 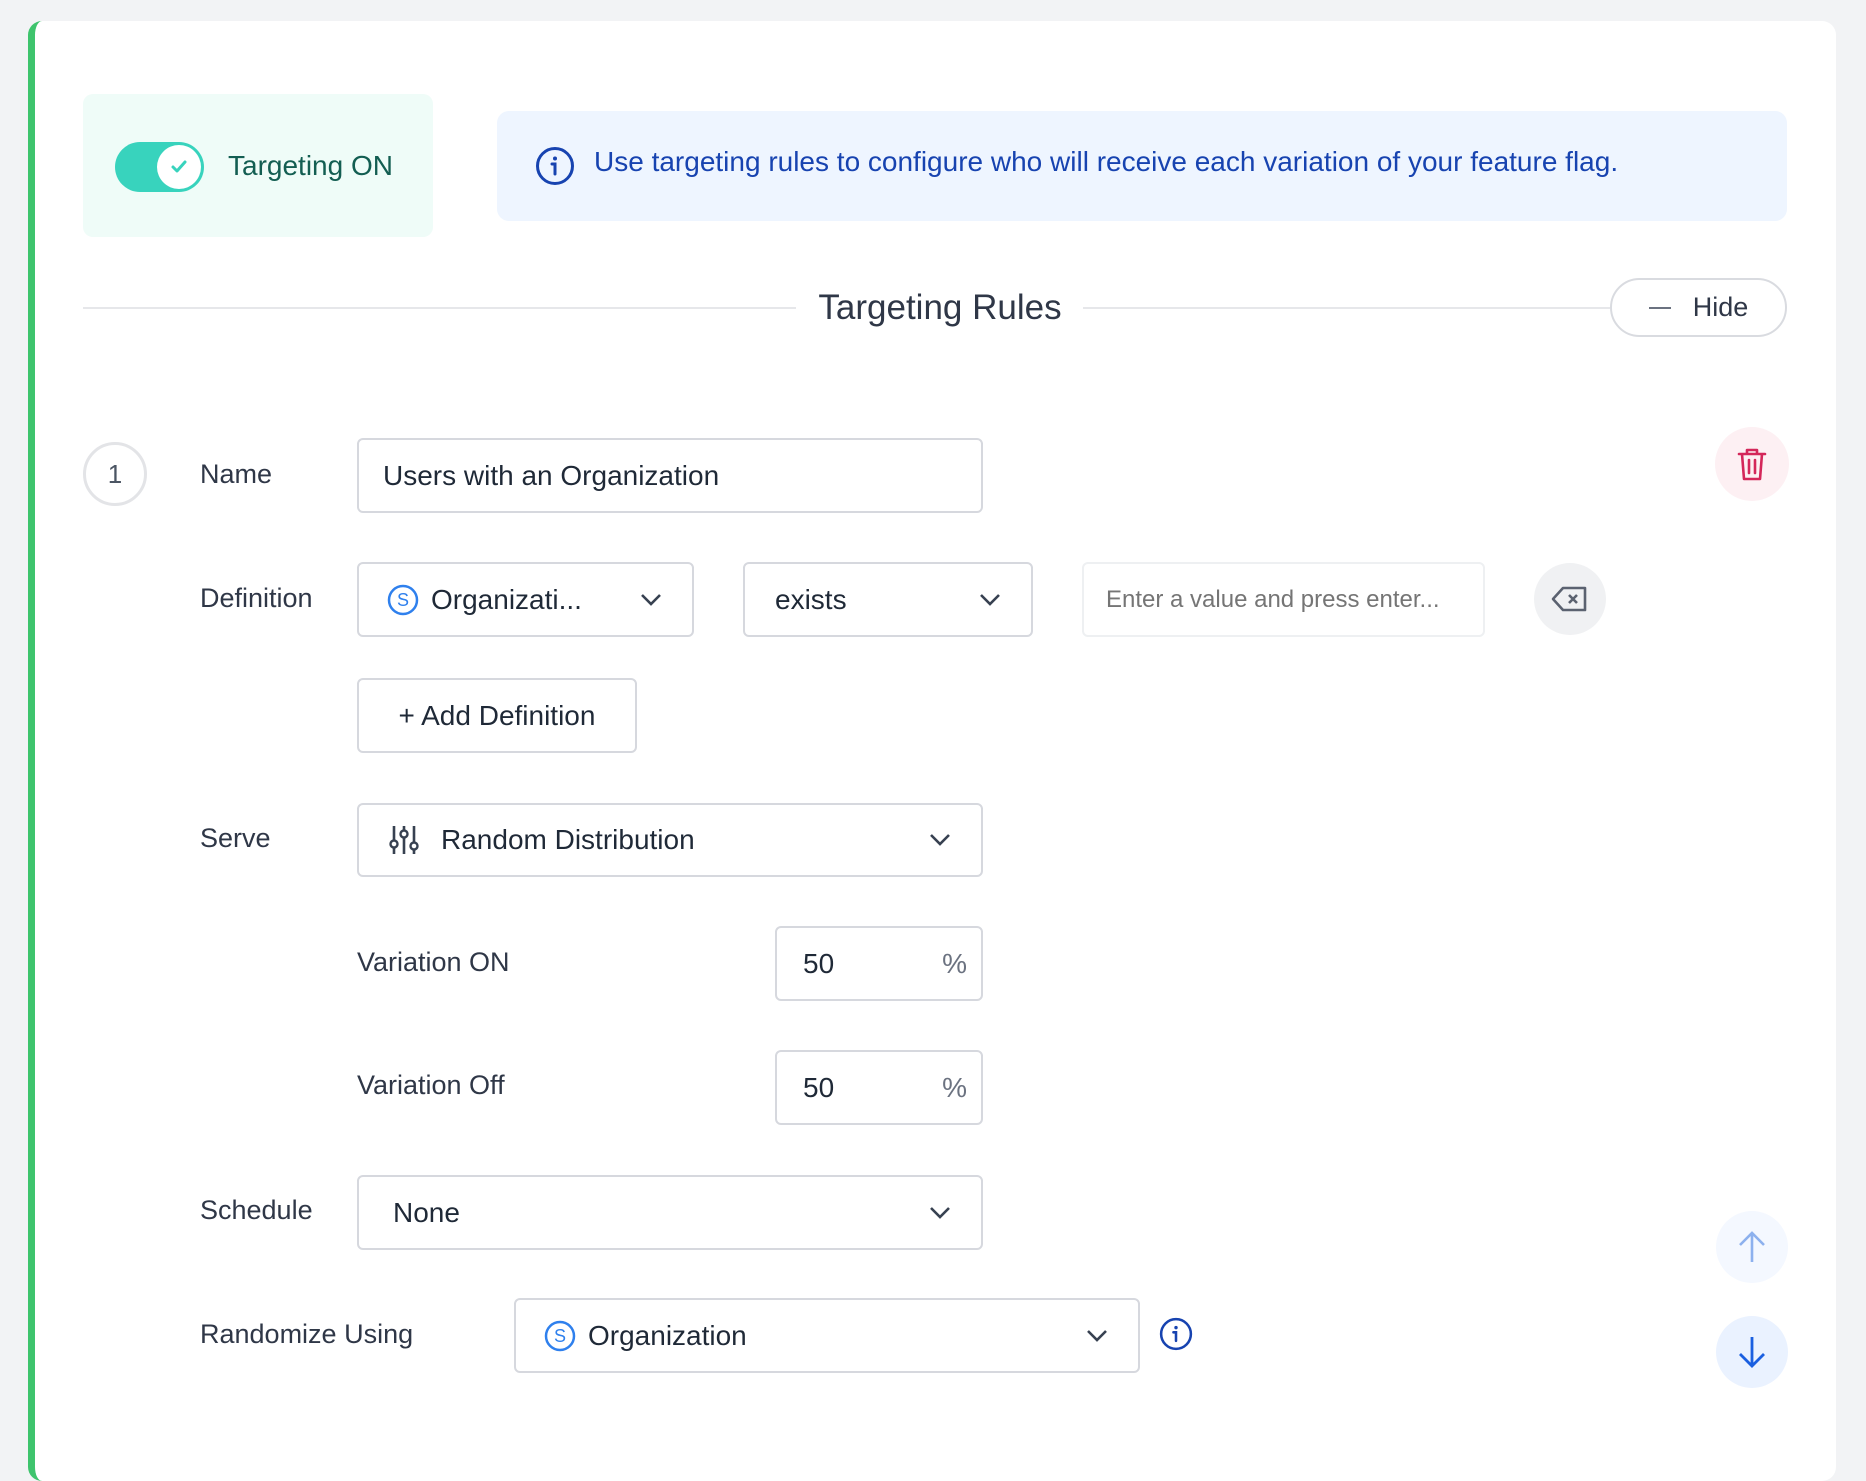 I want to click on randomize-label: Randomize Using, so click(x=307, y=1334).